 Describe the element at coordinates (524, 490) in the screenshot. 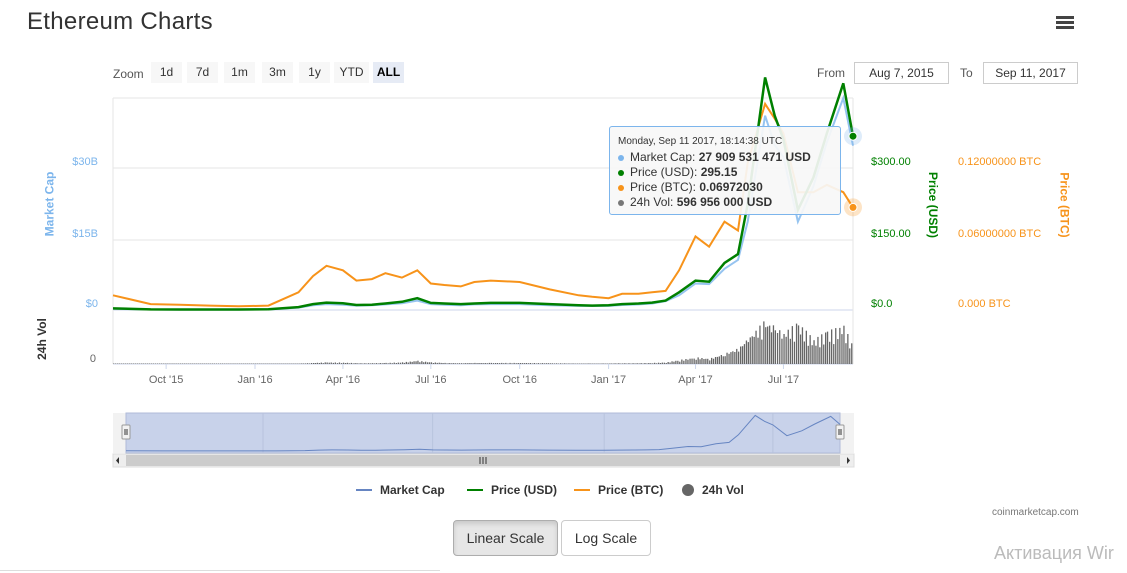

I see `legend-label: Price (USD)` at that location.